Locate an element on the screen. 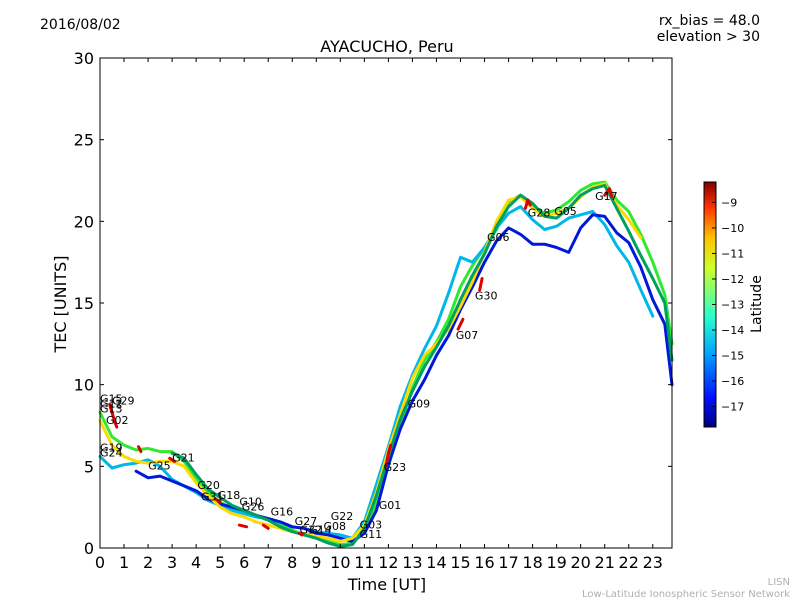 The height and width of the screenshot is (600, 800). satellite-label: G21 is located at coordinates (183, 457).